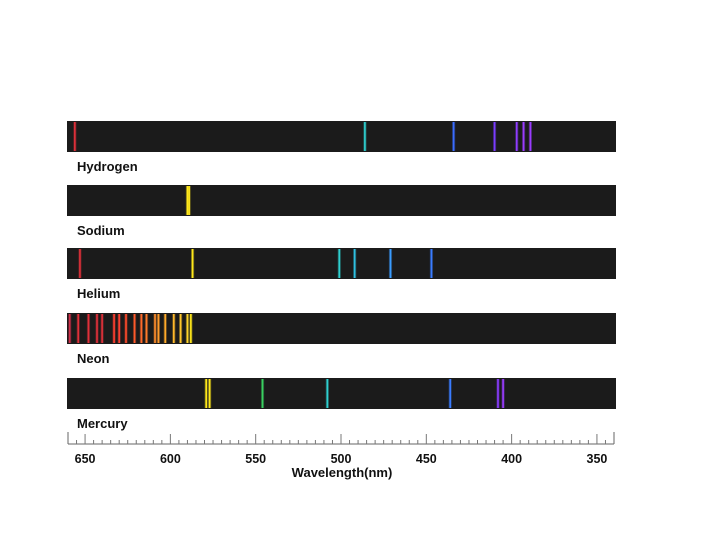 Image resolution: width=720 pixels, height=540 pixels. I want to click on tick-label: 400, so click(511, 459).